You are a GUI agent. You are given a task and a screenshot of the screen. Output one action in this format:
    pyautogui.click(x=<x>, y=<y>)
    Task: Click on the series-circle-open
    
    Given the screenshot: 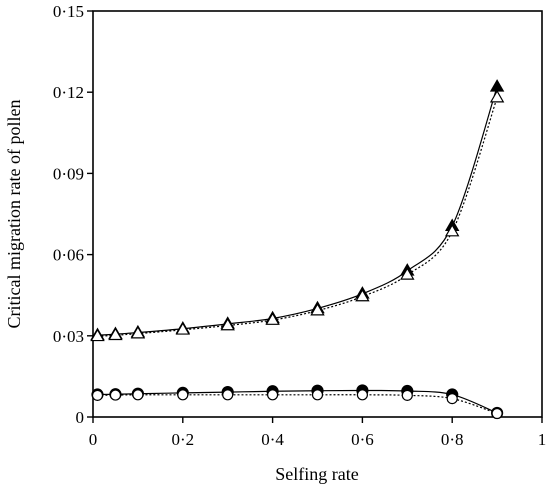 What is the action you would take?
    pyautogui.click(x=297, y=404)
    